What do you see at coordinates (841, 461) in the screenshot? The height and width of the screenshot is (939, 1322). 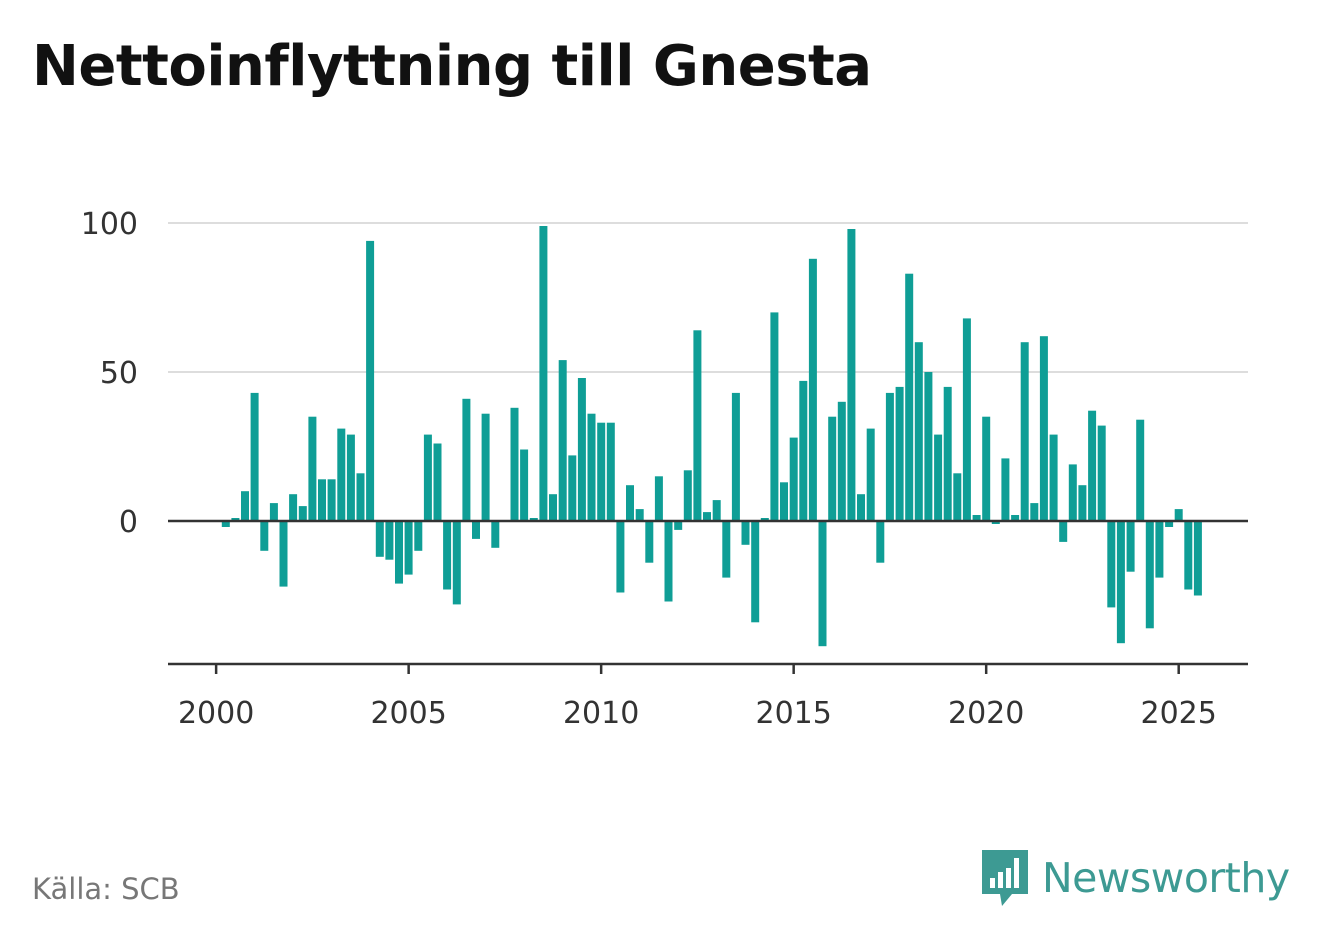 I see `bar-2016-Q2` at bounding box center [841, 461].